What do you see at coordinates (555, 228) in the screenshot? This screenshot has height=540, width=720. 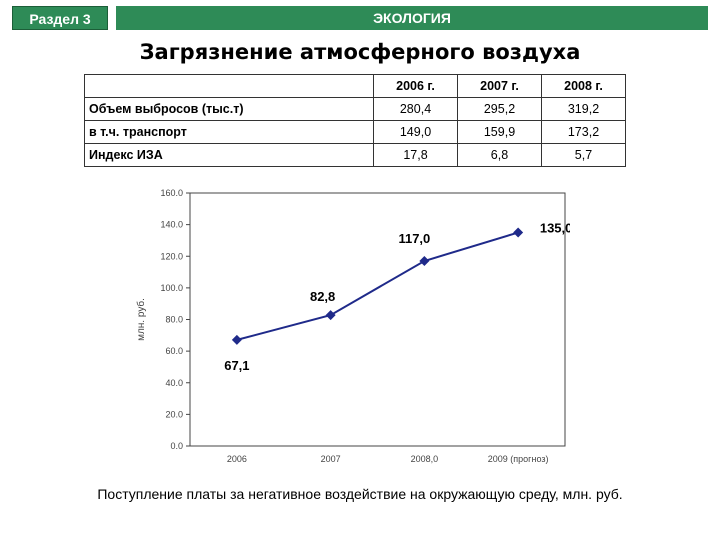 I see `data-label: 135,0` at bounding box center [555, 228].